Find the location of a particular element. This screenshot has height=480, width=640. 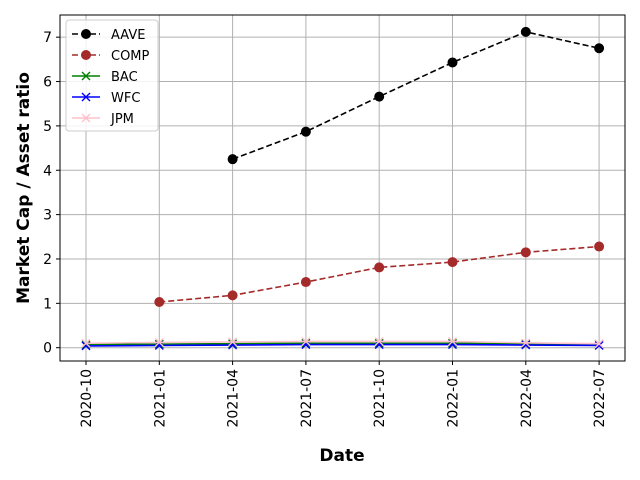

legend-marker-wfc is located at coordinates (86, 97).